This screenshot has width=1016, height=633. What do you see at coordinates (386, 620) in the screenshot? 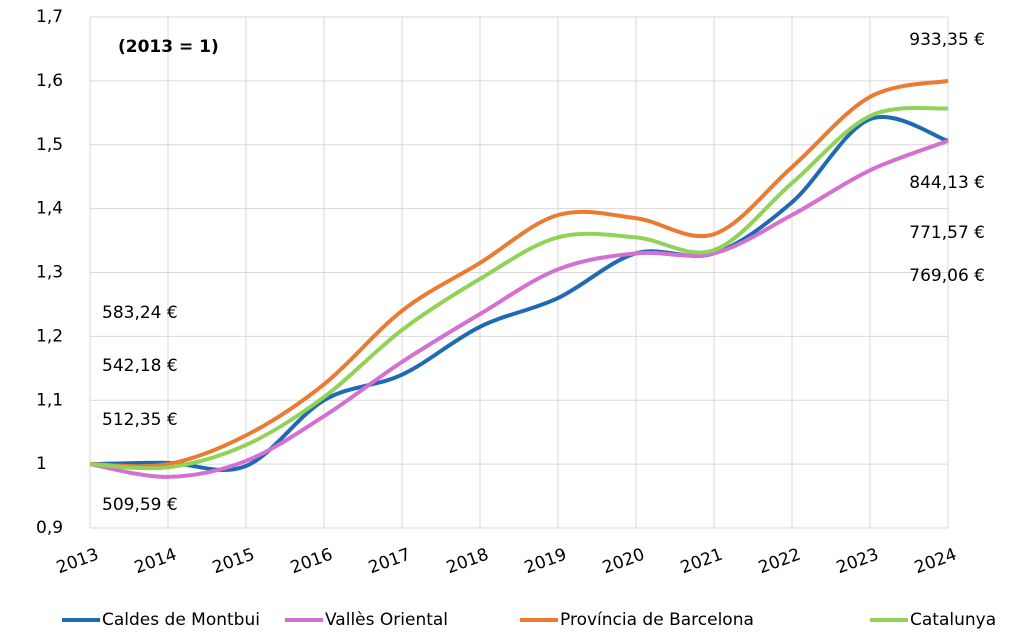
I see `legend-label: Vallès Oriental` at bounding box center [386, 620].